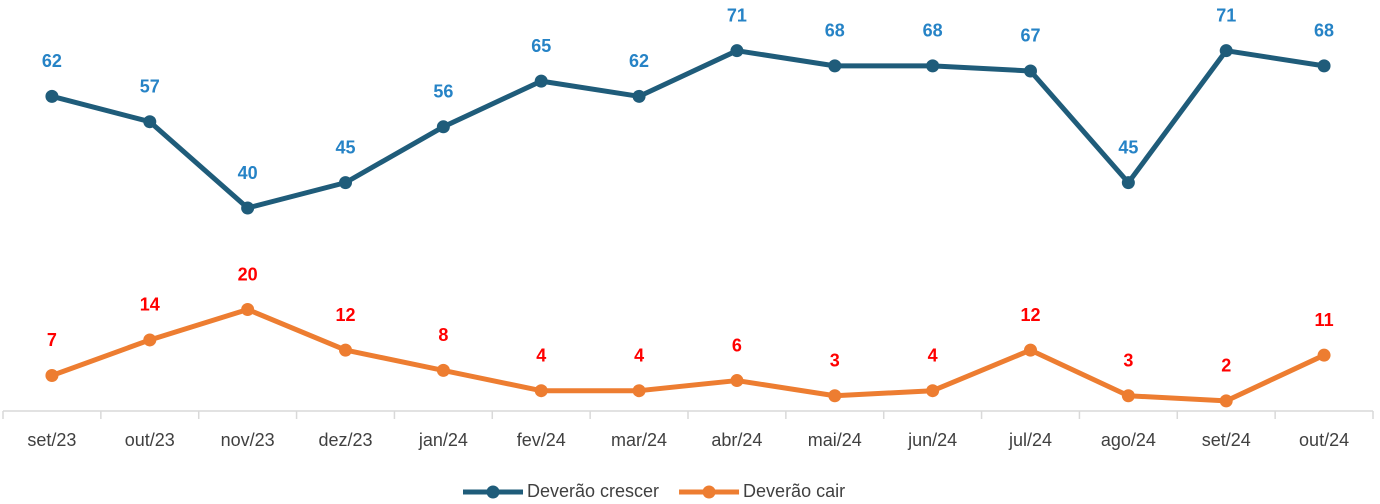  Describe the element at coordinates (443, 92) in the screenshot. I see `value-label: 56` at that location.